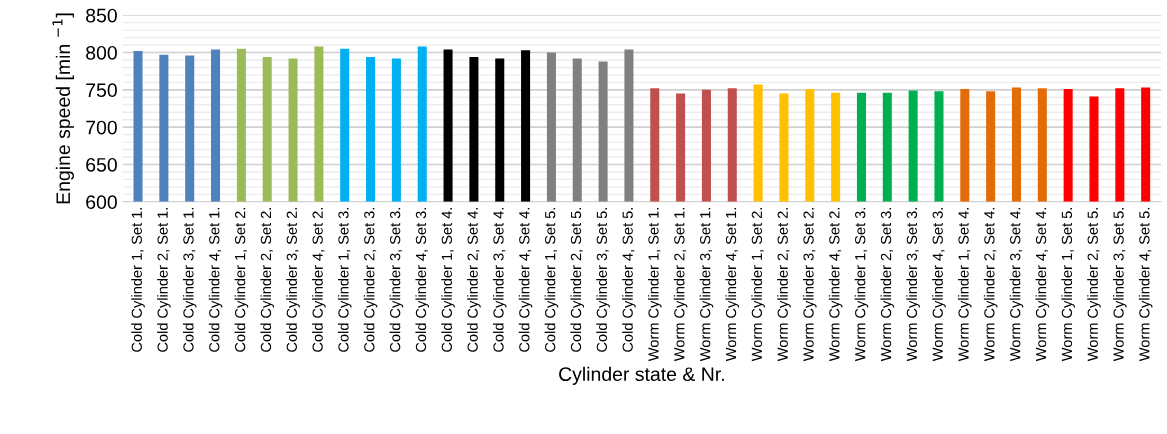 This screenshot has width=1167, height=434. I want to click on y-tick-label: 700, so click(101, 127).